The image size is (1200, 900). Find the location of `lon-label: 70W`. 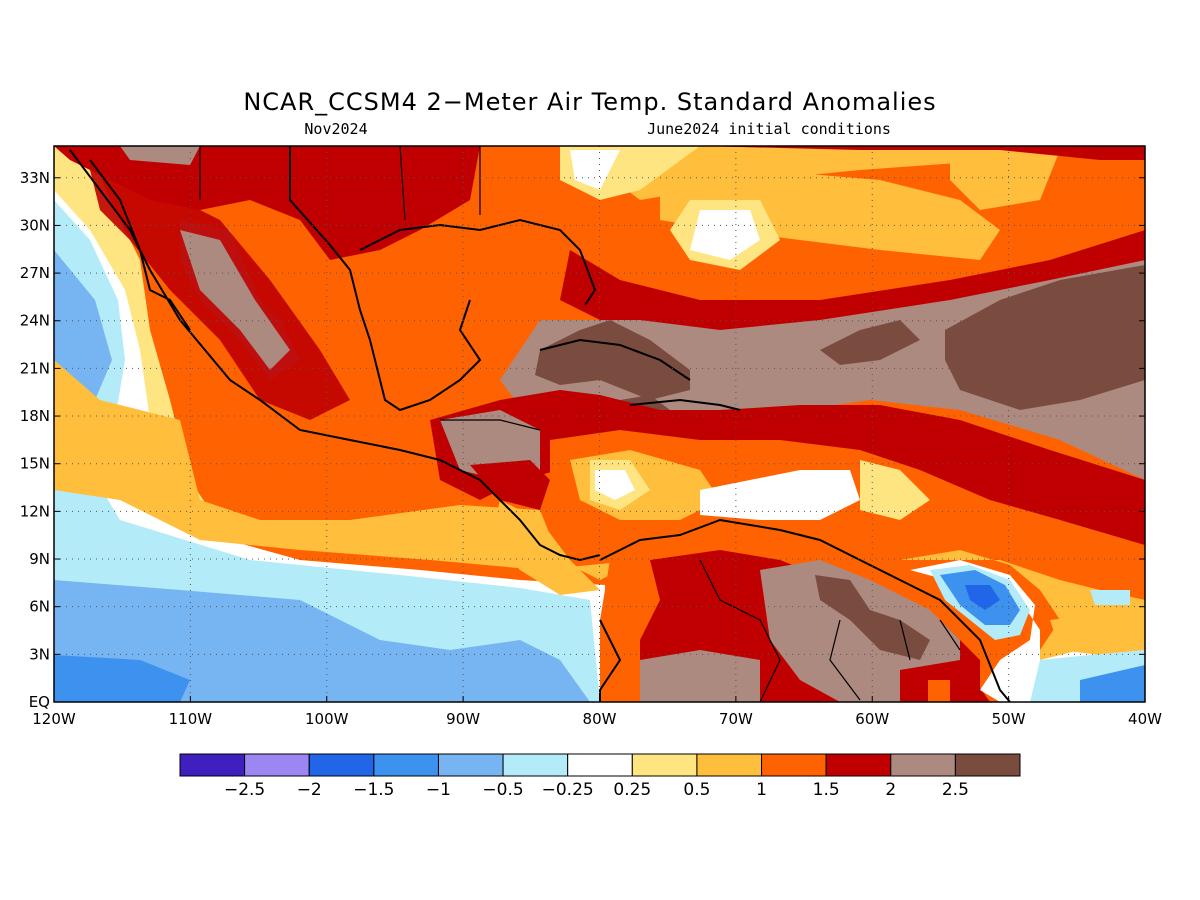

lon-label: 70W is located at coordinates (736, 719).